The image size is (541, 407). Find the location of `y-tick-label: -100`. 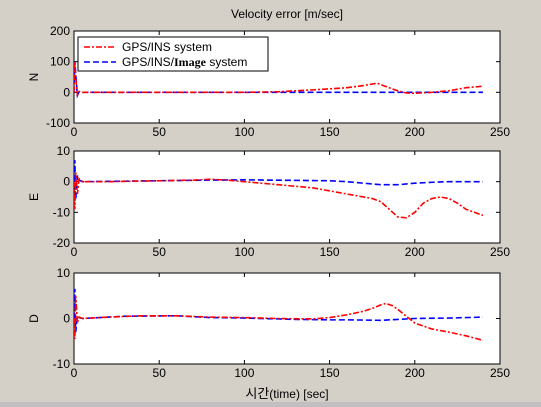

y-tick-label: -100 is located at coordinates (58, 123).